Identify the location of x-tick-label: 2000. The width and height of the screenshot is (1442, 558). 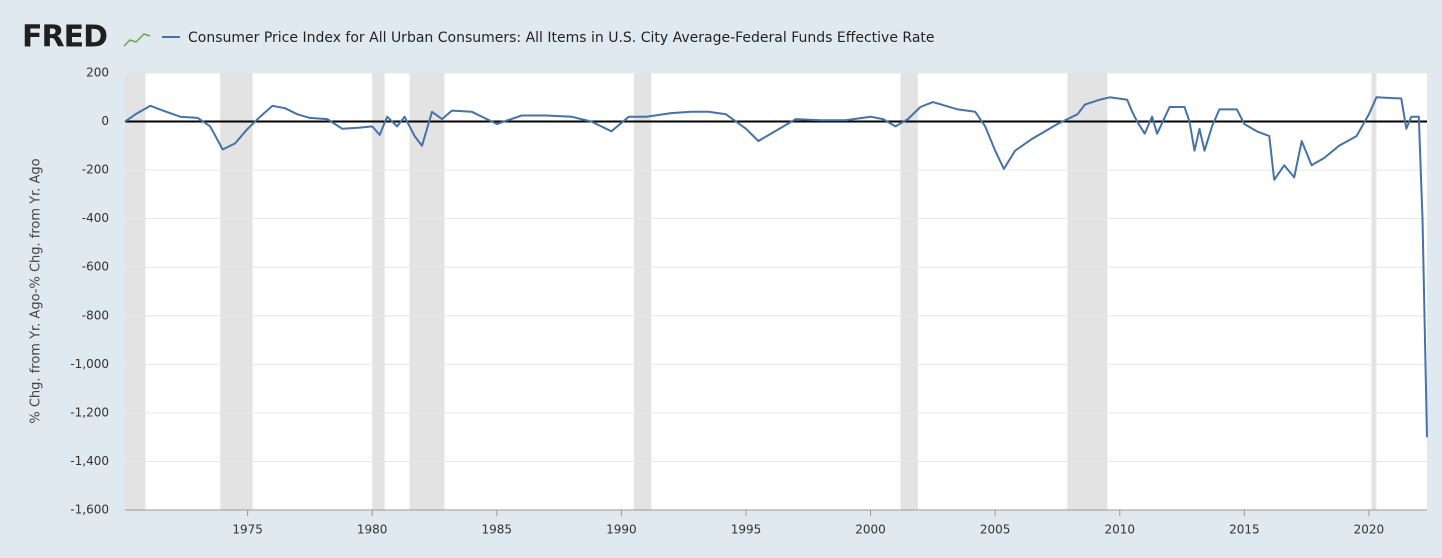
(870, 530).